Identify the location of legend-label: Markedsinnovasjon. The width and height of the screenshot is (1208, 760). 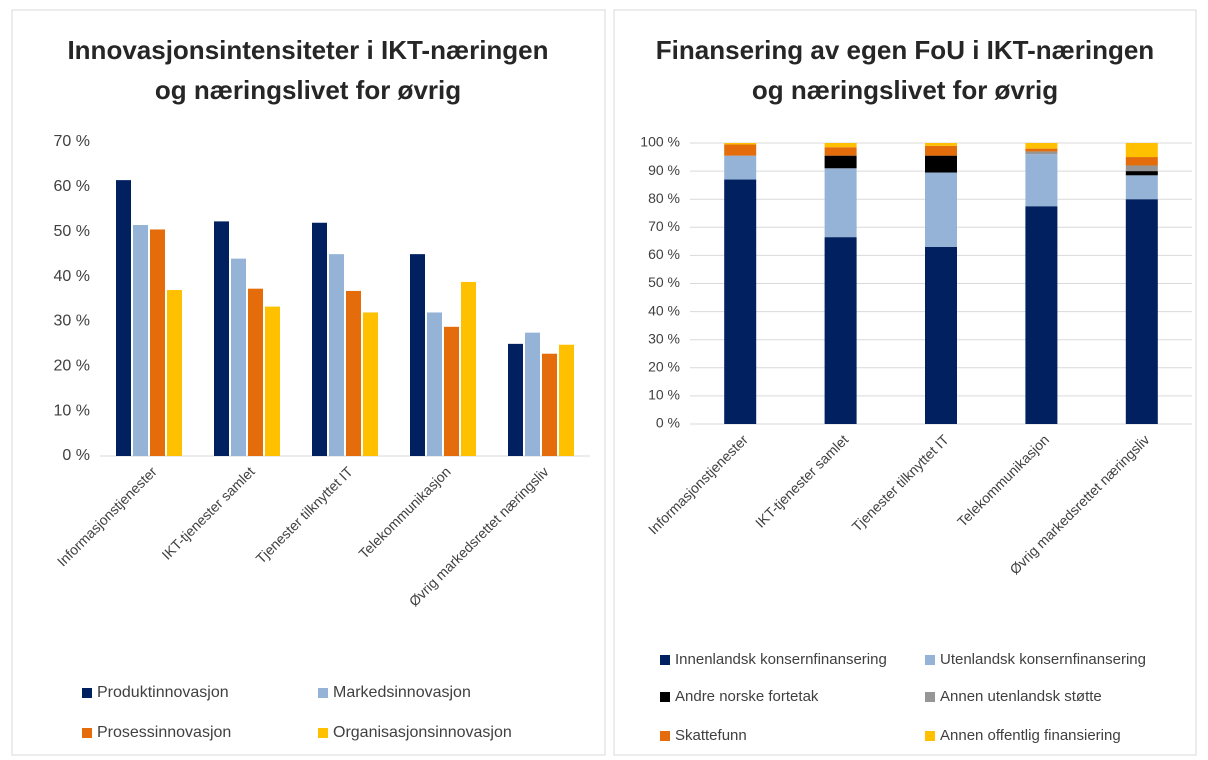
(402, 692).